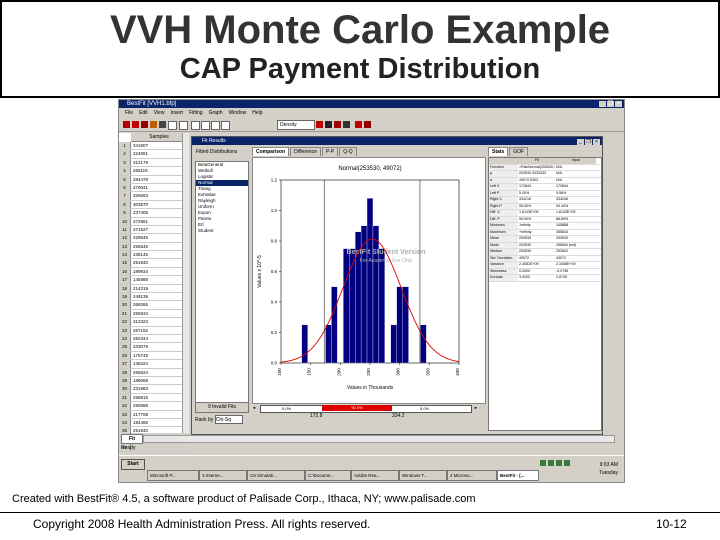 This screenshot has height=540, width=720. What do you see at coordinates (153, 305) in the screenshot?
I see `sample-row: 20 269265` at bounding box center [153, 305].